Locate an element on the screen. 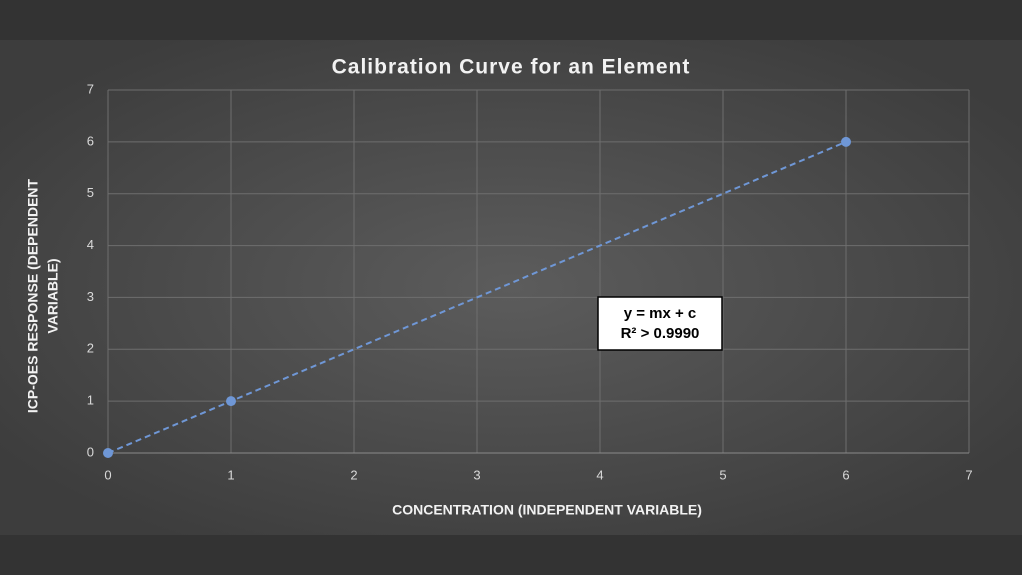 This screenshot has height=575, width=1022. y-tick-label: 0 is located at coordinates (90, 451).